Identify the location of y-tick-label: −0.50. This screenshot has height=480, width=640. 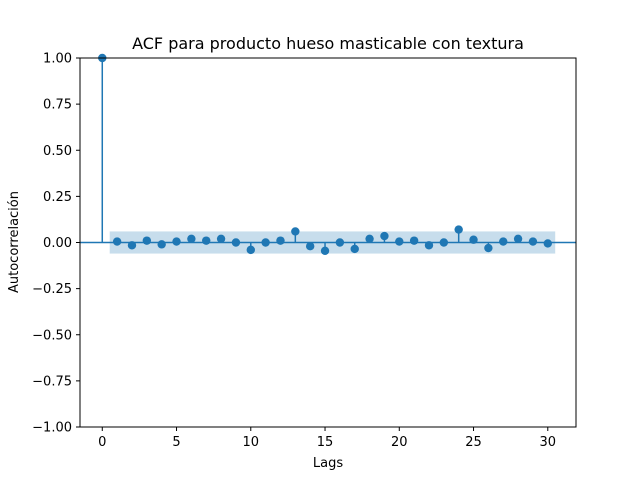
(52, 335).